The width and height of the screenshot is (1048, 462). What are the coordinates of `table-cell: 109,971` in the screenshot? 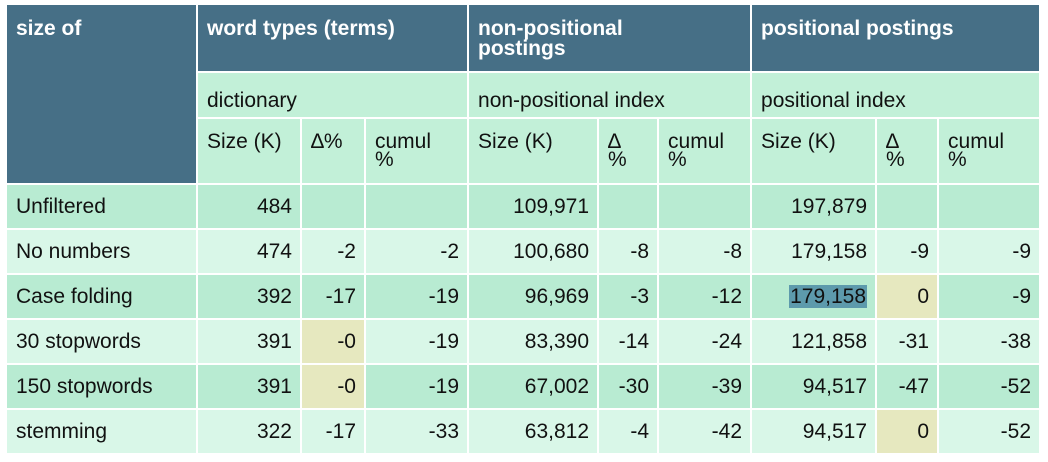 It's located at (533, 206).